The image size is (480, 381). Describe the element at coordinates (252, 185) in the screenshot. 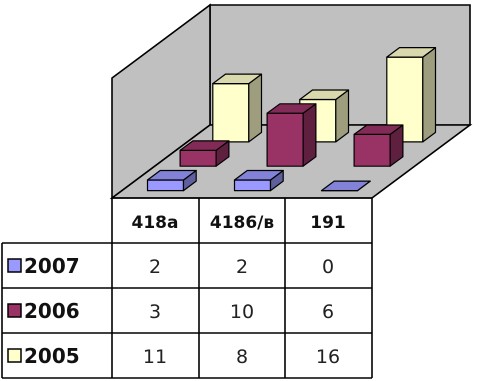

I see `bar-2007-1-front` at that location.